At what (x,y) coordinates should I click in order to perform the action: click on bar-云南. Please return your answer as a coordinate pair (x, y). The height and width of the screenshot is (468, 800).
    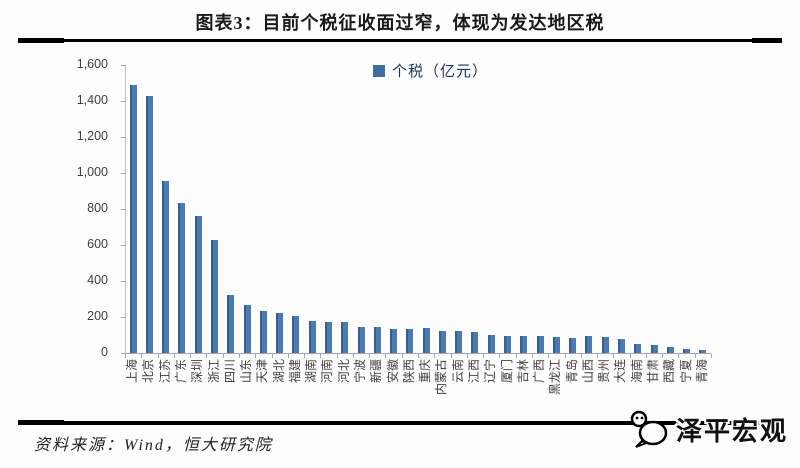
    Looking at the image, I should click on (459, 342).